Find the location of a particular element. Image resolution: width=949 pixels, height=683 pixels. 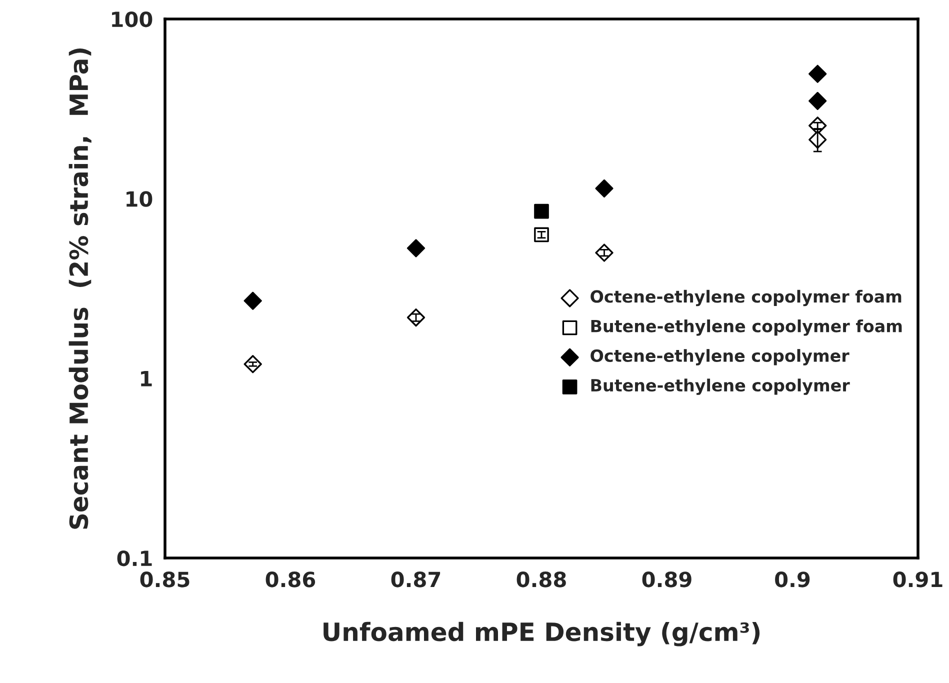

x-tick-label: 0.85 is located at coordinates (165, 580).